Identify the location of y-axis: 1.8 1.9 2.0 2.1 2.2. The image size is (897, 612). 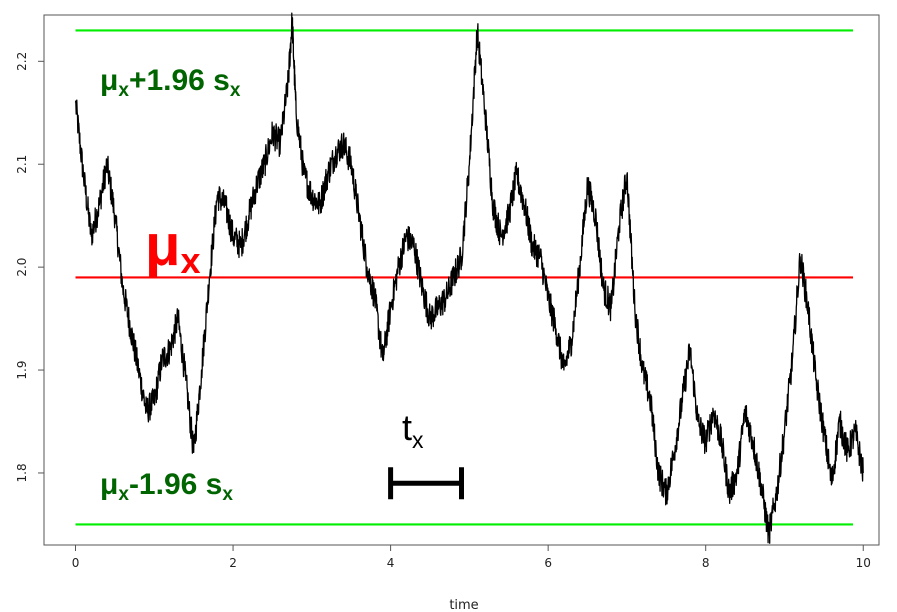
(29, 267).